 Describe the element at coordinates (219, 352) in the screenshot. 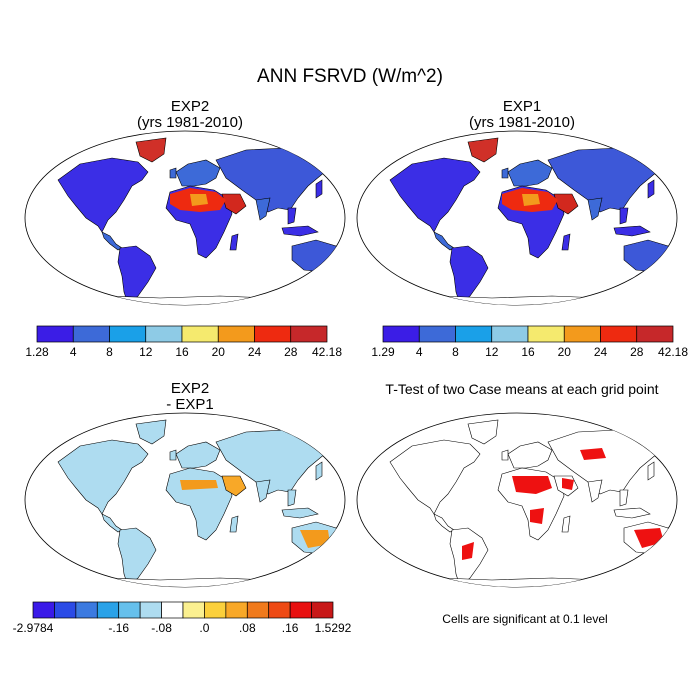

I see `colorbar-tick-label: 20` at that location.